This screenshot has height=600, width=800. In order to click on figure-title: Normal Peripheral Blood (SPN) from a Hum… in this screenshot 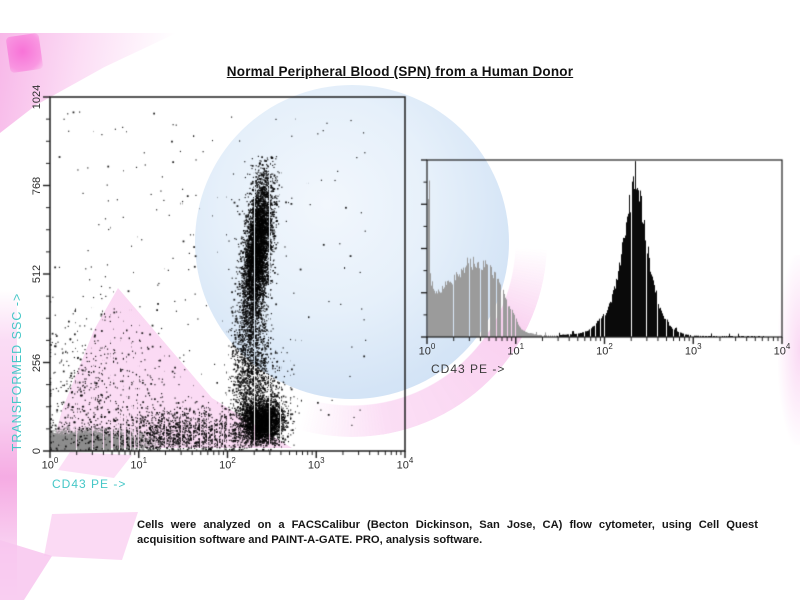, I will do `click(400, 71)`.